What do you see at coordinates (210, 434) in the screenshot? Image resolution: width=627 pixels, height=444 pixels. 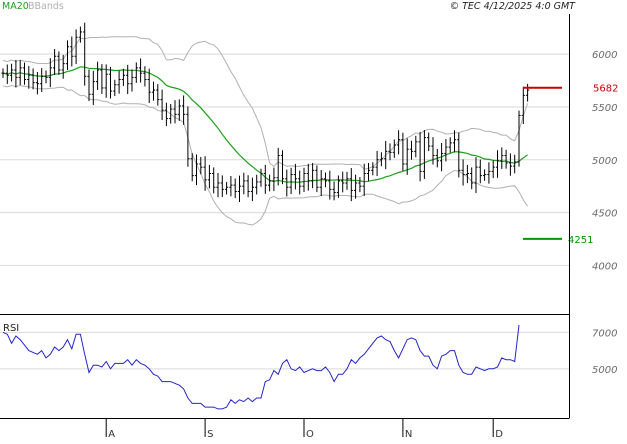 I see `date-tick-label: S` at bounding box center [210, 434].